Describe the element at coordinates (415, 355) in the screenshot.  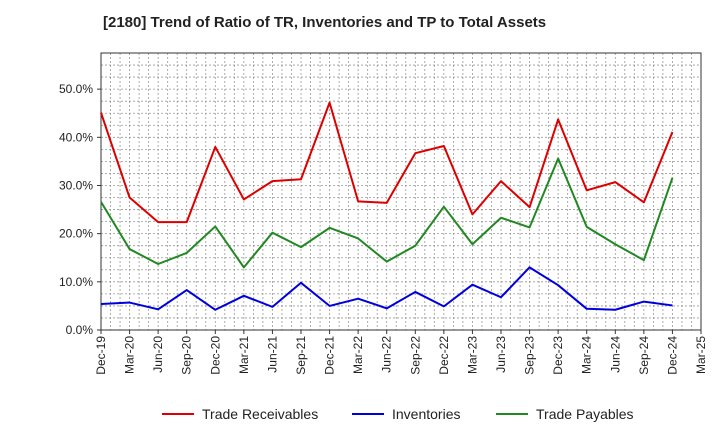
I see `x-tick-label: Sep-22` at that location.